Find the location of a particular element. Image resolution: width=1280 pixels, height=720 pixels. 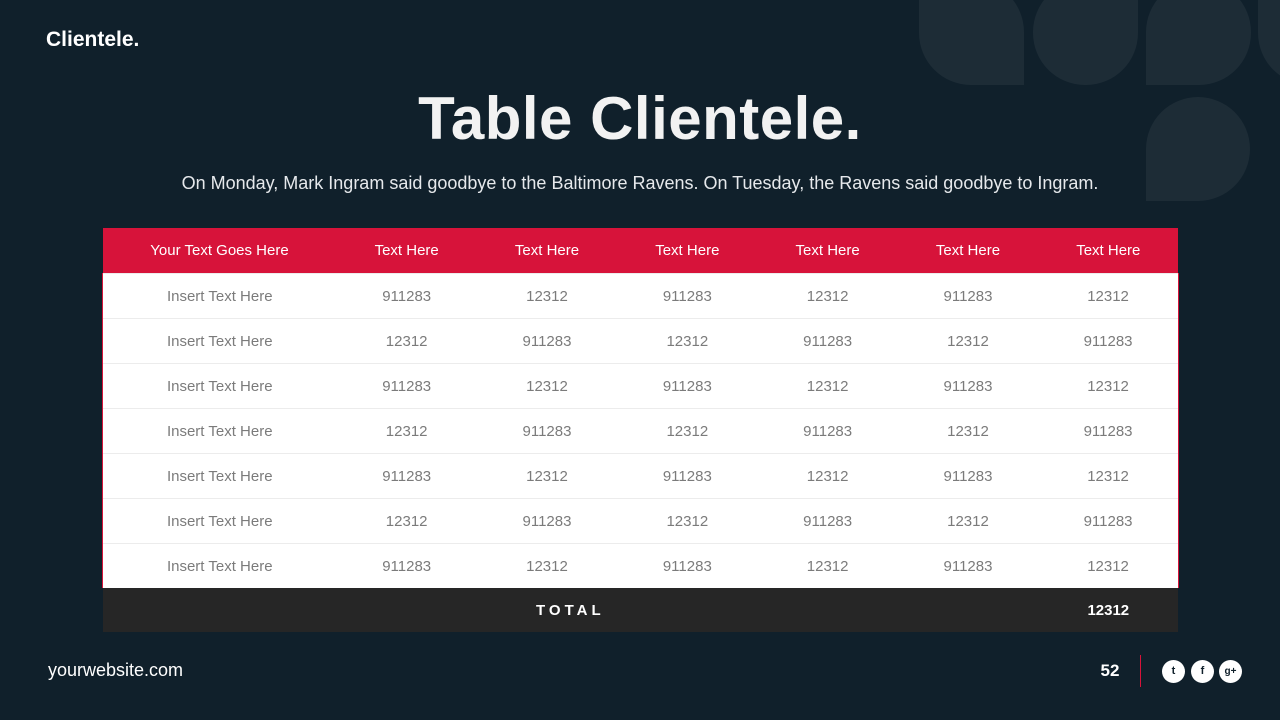

total-label-text: TOTAL is located at coordinates (570, 610).